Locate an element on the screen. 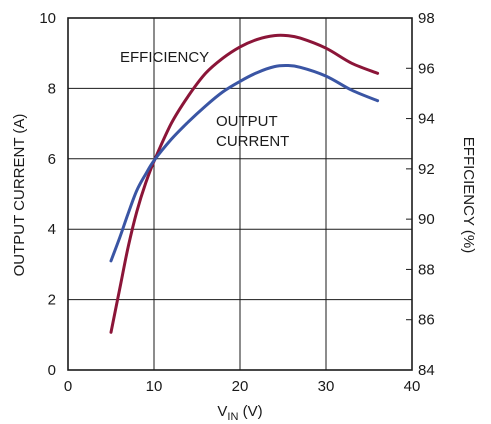 This screenshot has width=491, height=424. y-axis-left-title: OUTPUT CURRENT (A) is located at coordinates (19, 195).